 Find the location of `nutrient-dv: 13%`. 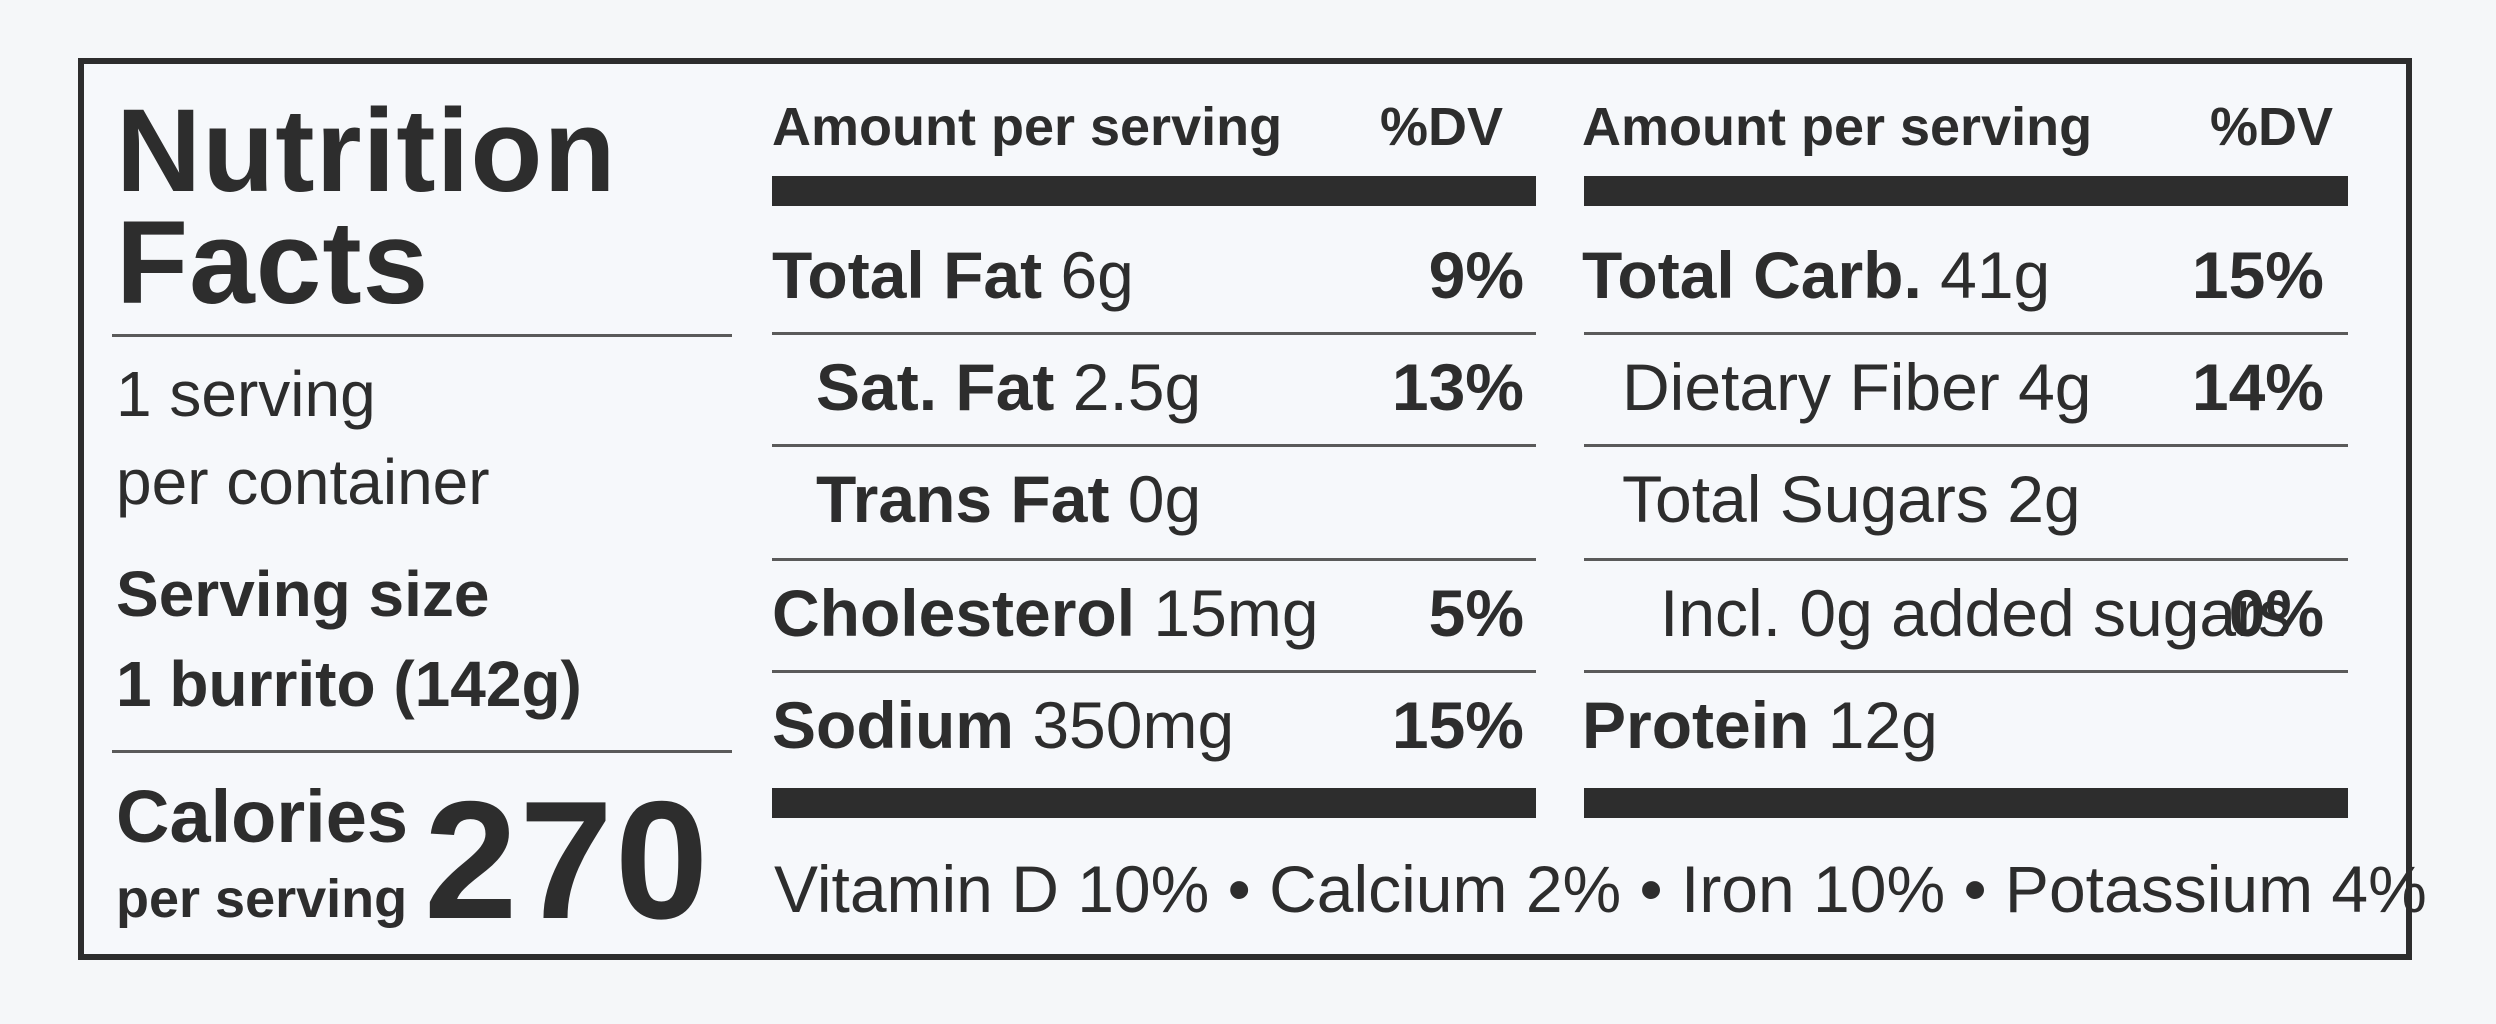

nutrient-dv: 13% is located at coordinates (1457, 387).